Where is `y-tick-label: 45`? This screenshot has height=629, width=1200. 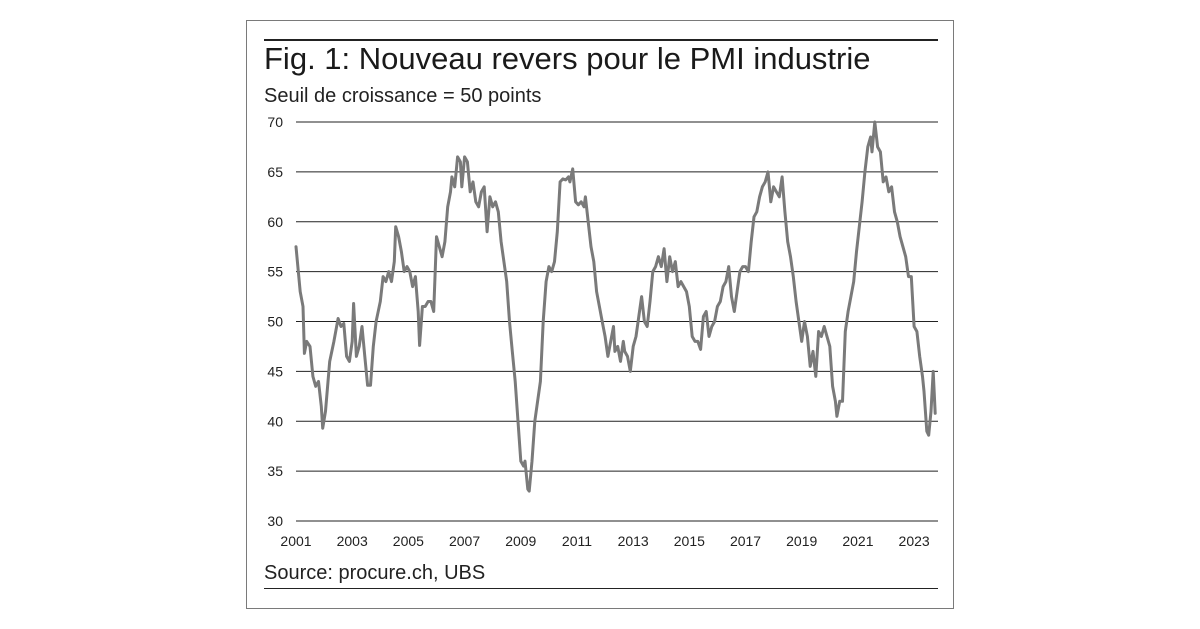
y-tick-label: 45 is located at coordinates (275, 371).